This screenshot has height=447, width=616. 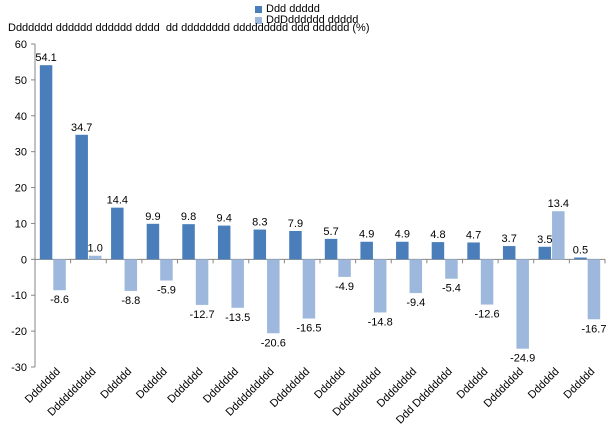 I want to click on y-tick-label: -10, so click(x=19, y=296).